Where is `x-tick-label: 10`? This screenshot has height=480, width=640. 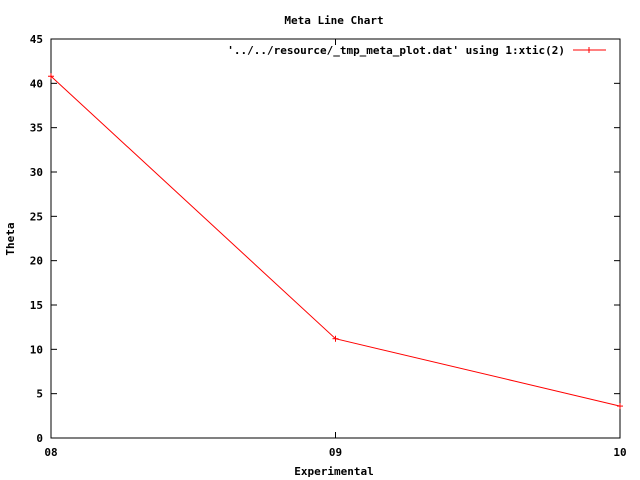 x-tick-label: 10 is located at coordinates (619, 452).